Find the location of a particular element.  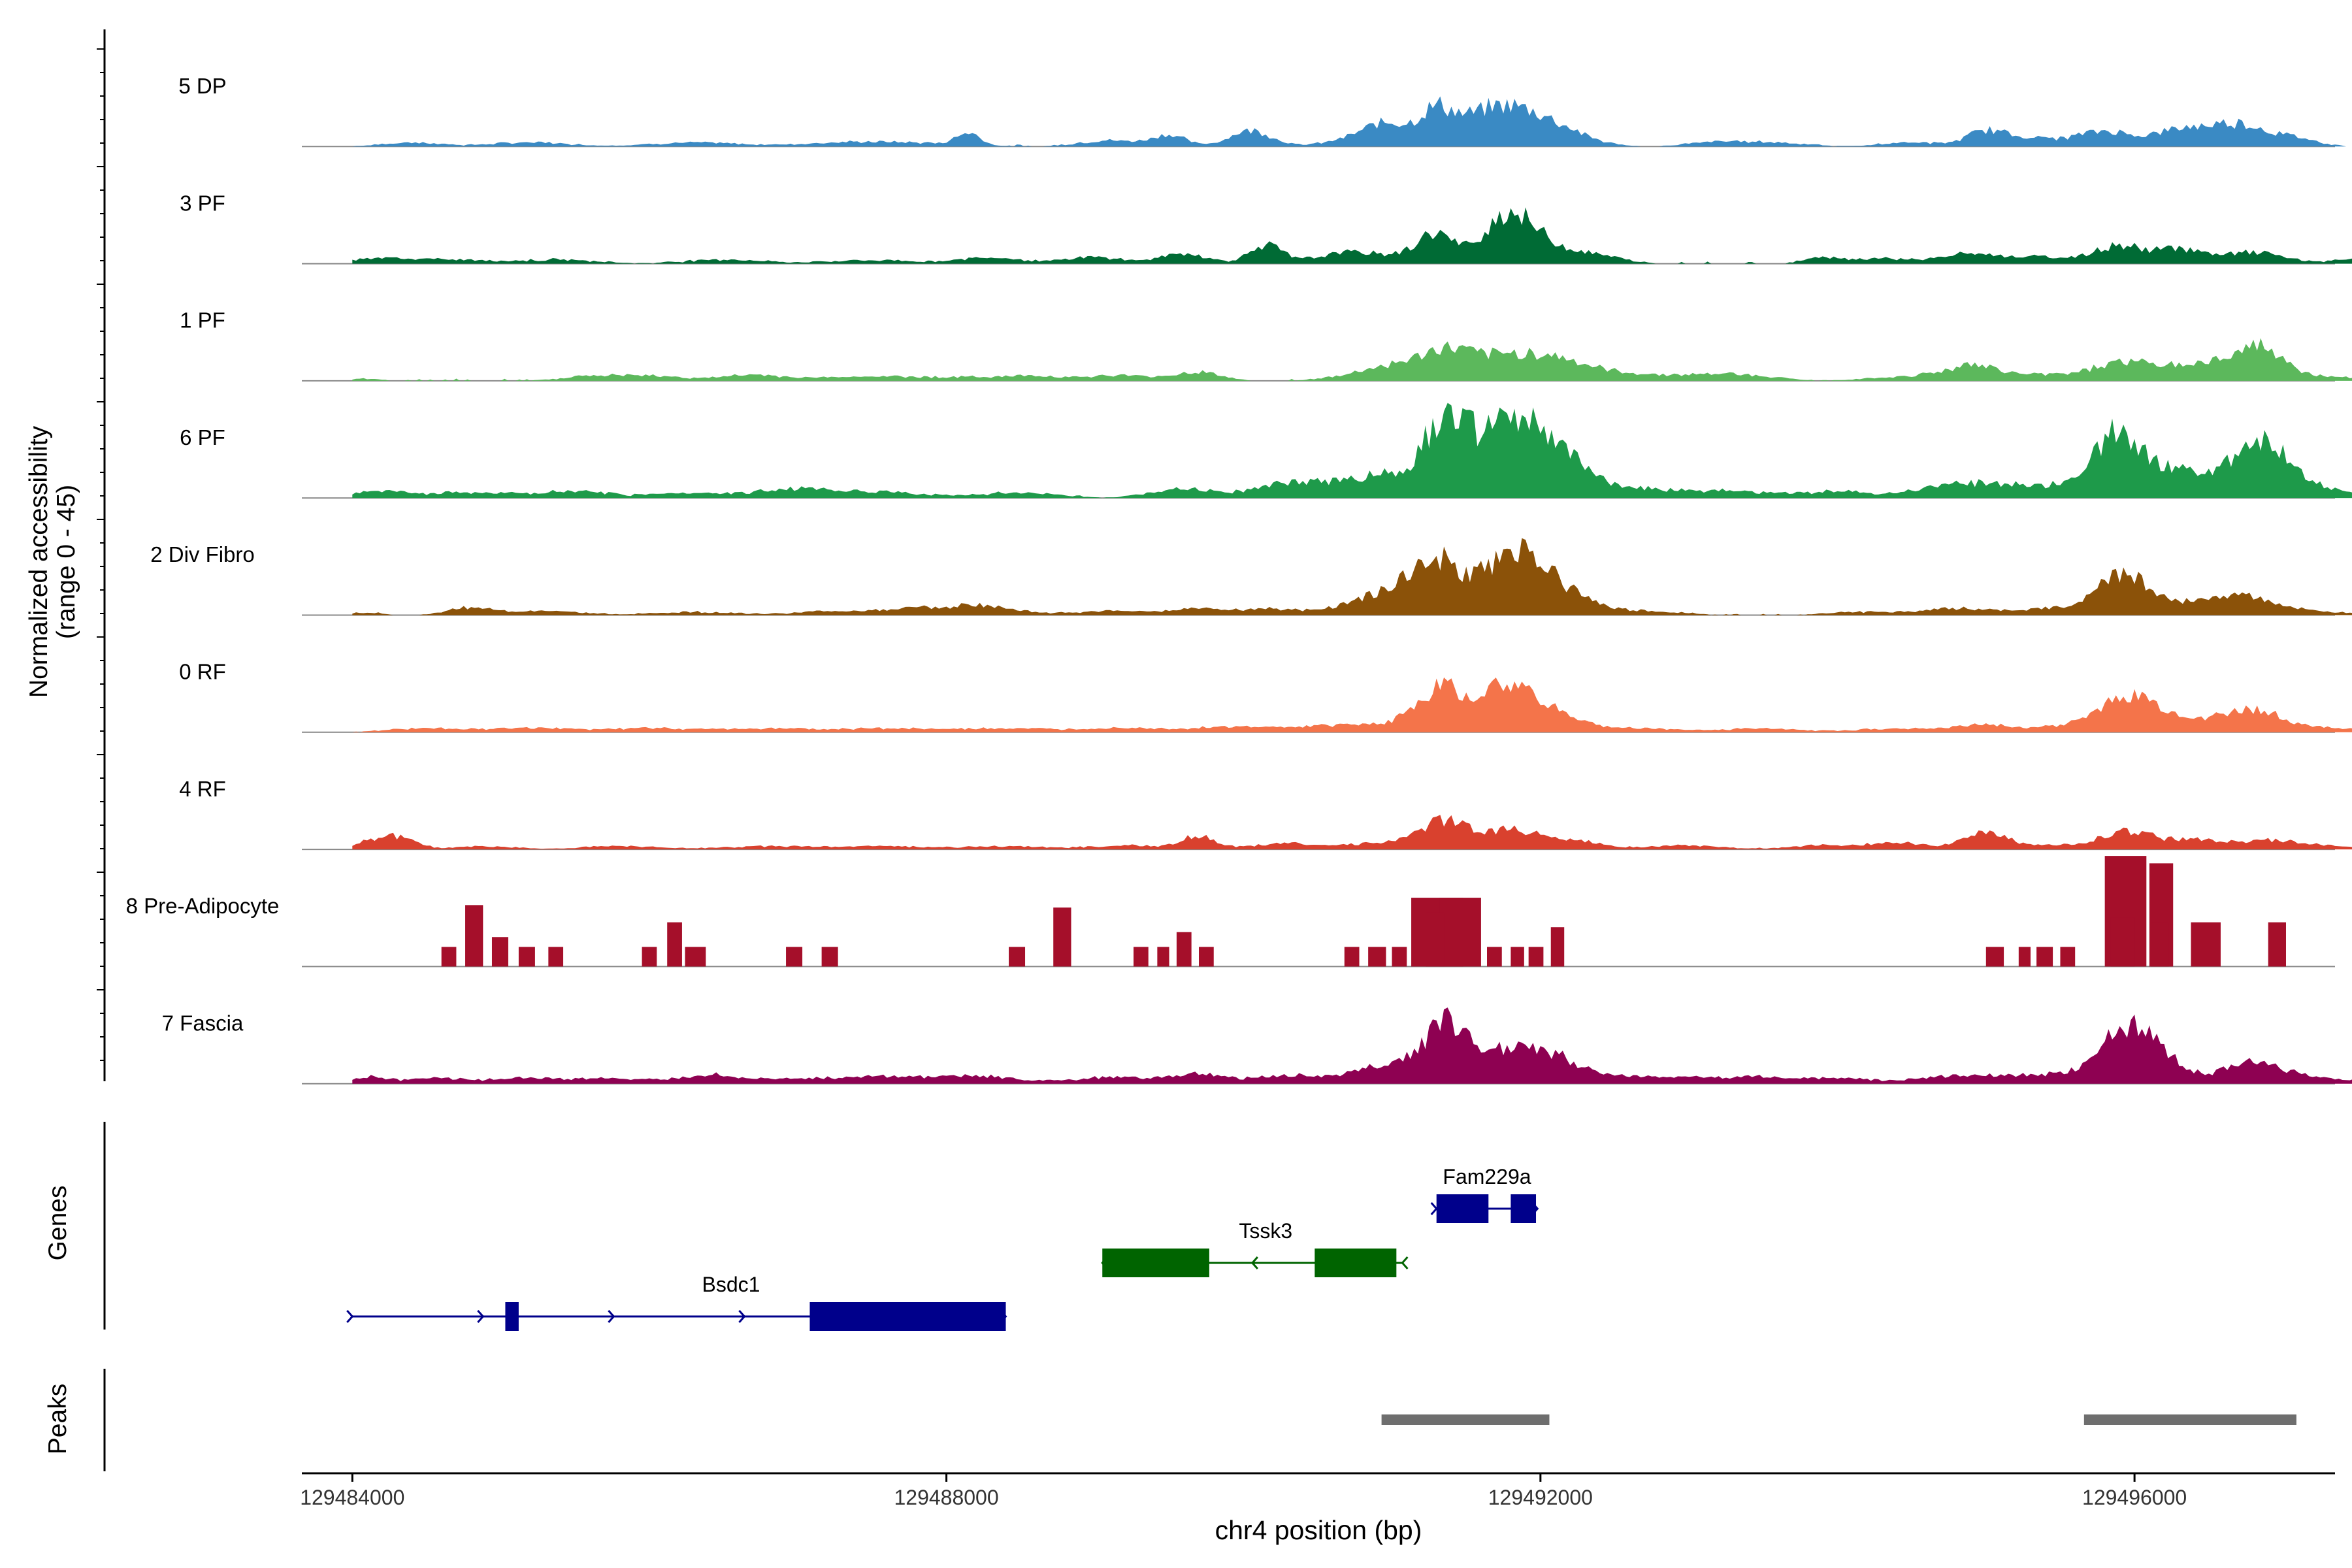

track-6-pf: 6 PF is located at coordinates (1266, 450).